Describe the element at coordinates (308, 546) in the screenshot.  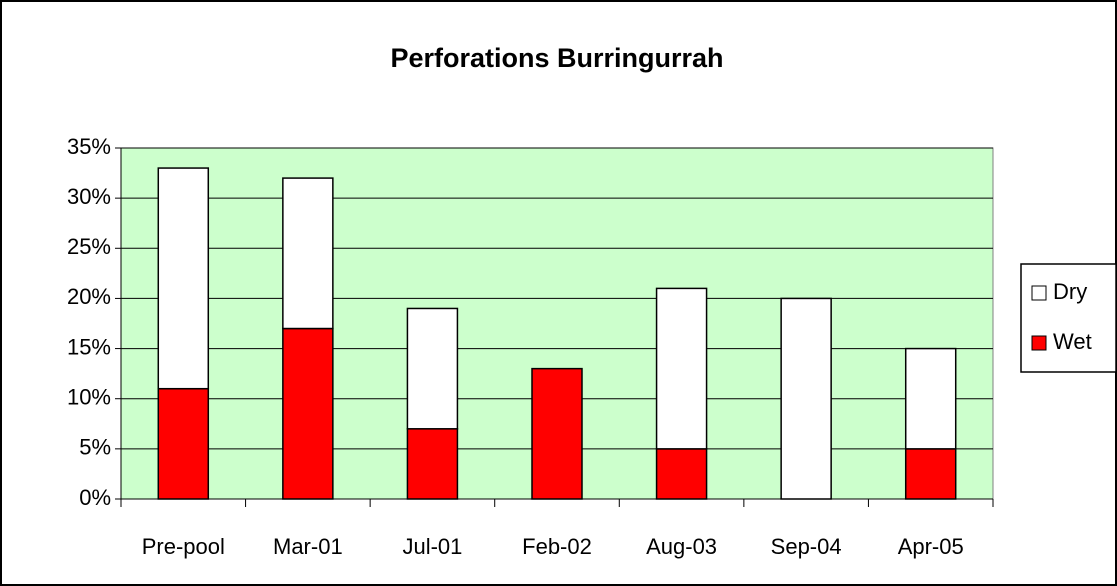
I see `x-tick-label: Mar-01` at that location.